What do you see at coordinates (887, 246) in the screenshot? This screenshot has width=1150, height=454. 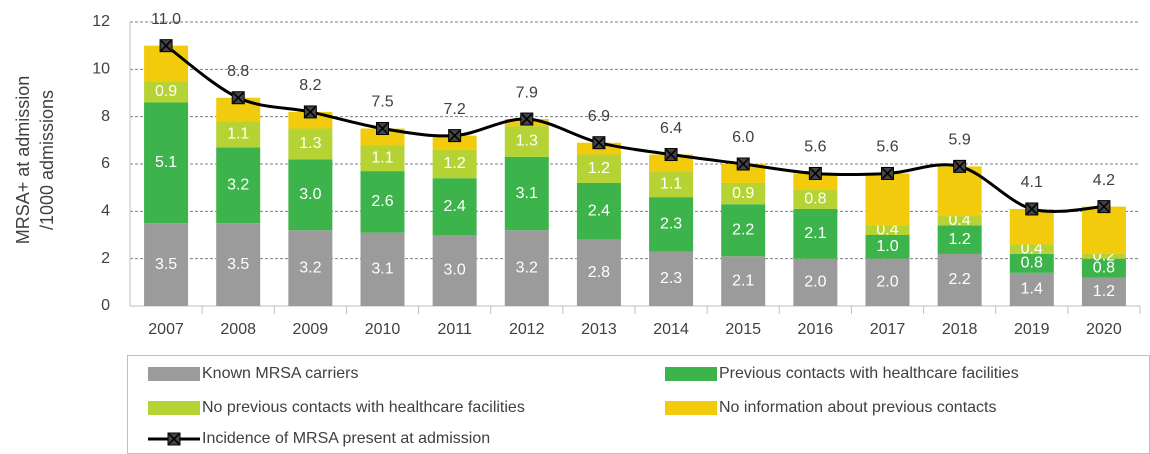 I see `data-label: 1.0` at bounding box center [887, 246].